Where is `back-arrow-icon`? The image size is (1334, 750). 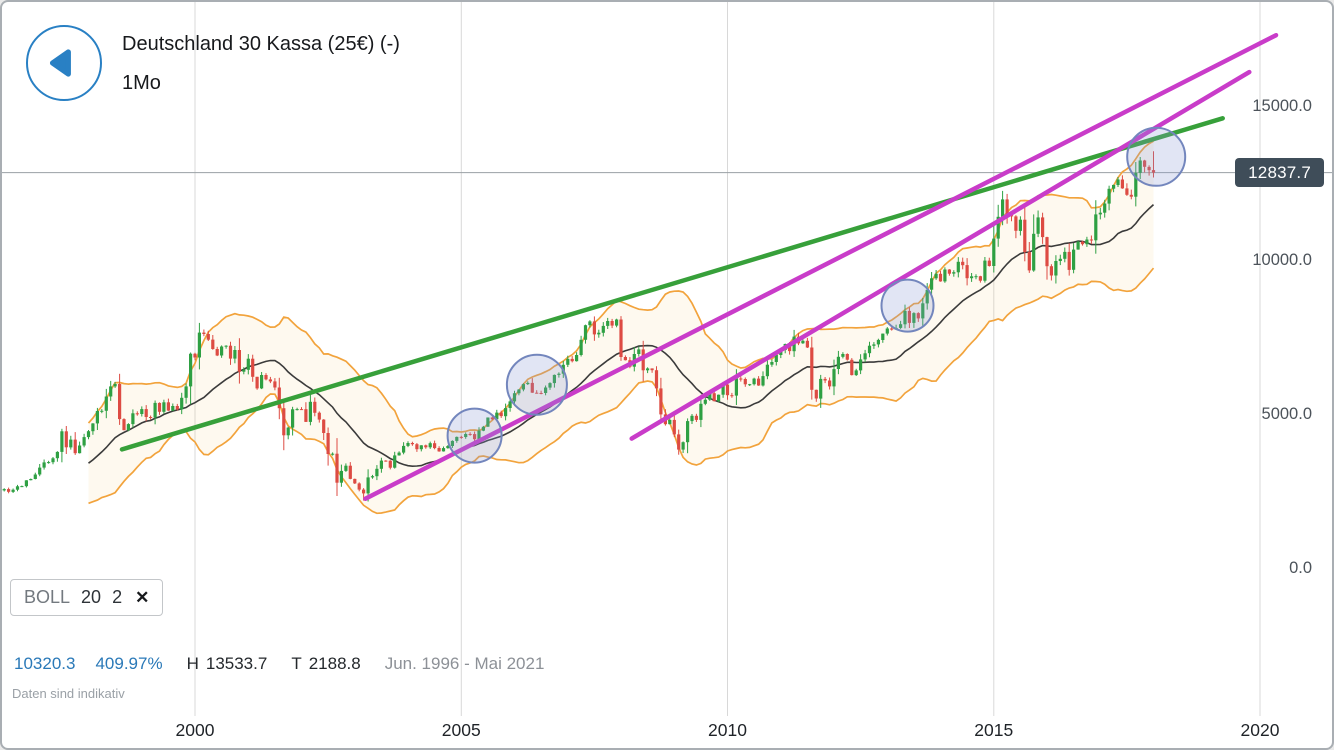
back-arrow-icon is located at coordinates (60, 63).